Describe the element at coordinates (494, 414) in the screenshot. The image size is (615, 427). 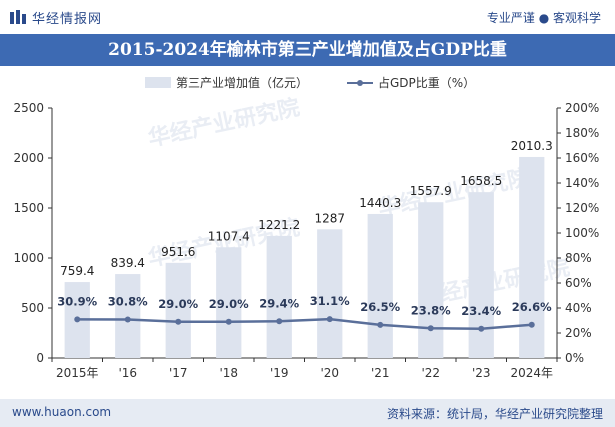
I see `footer-source: 资料来源：统计局，华经产业研究院整理` at that location.